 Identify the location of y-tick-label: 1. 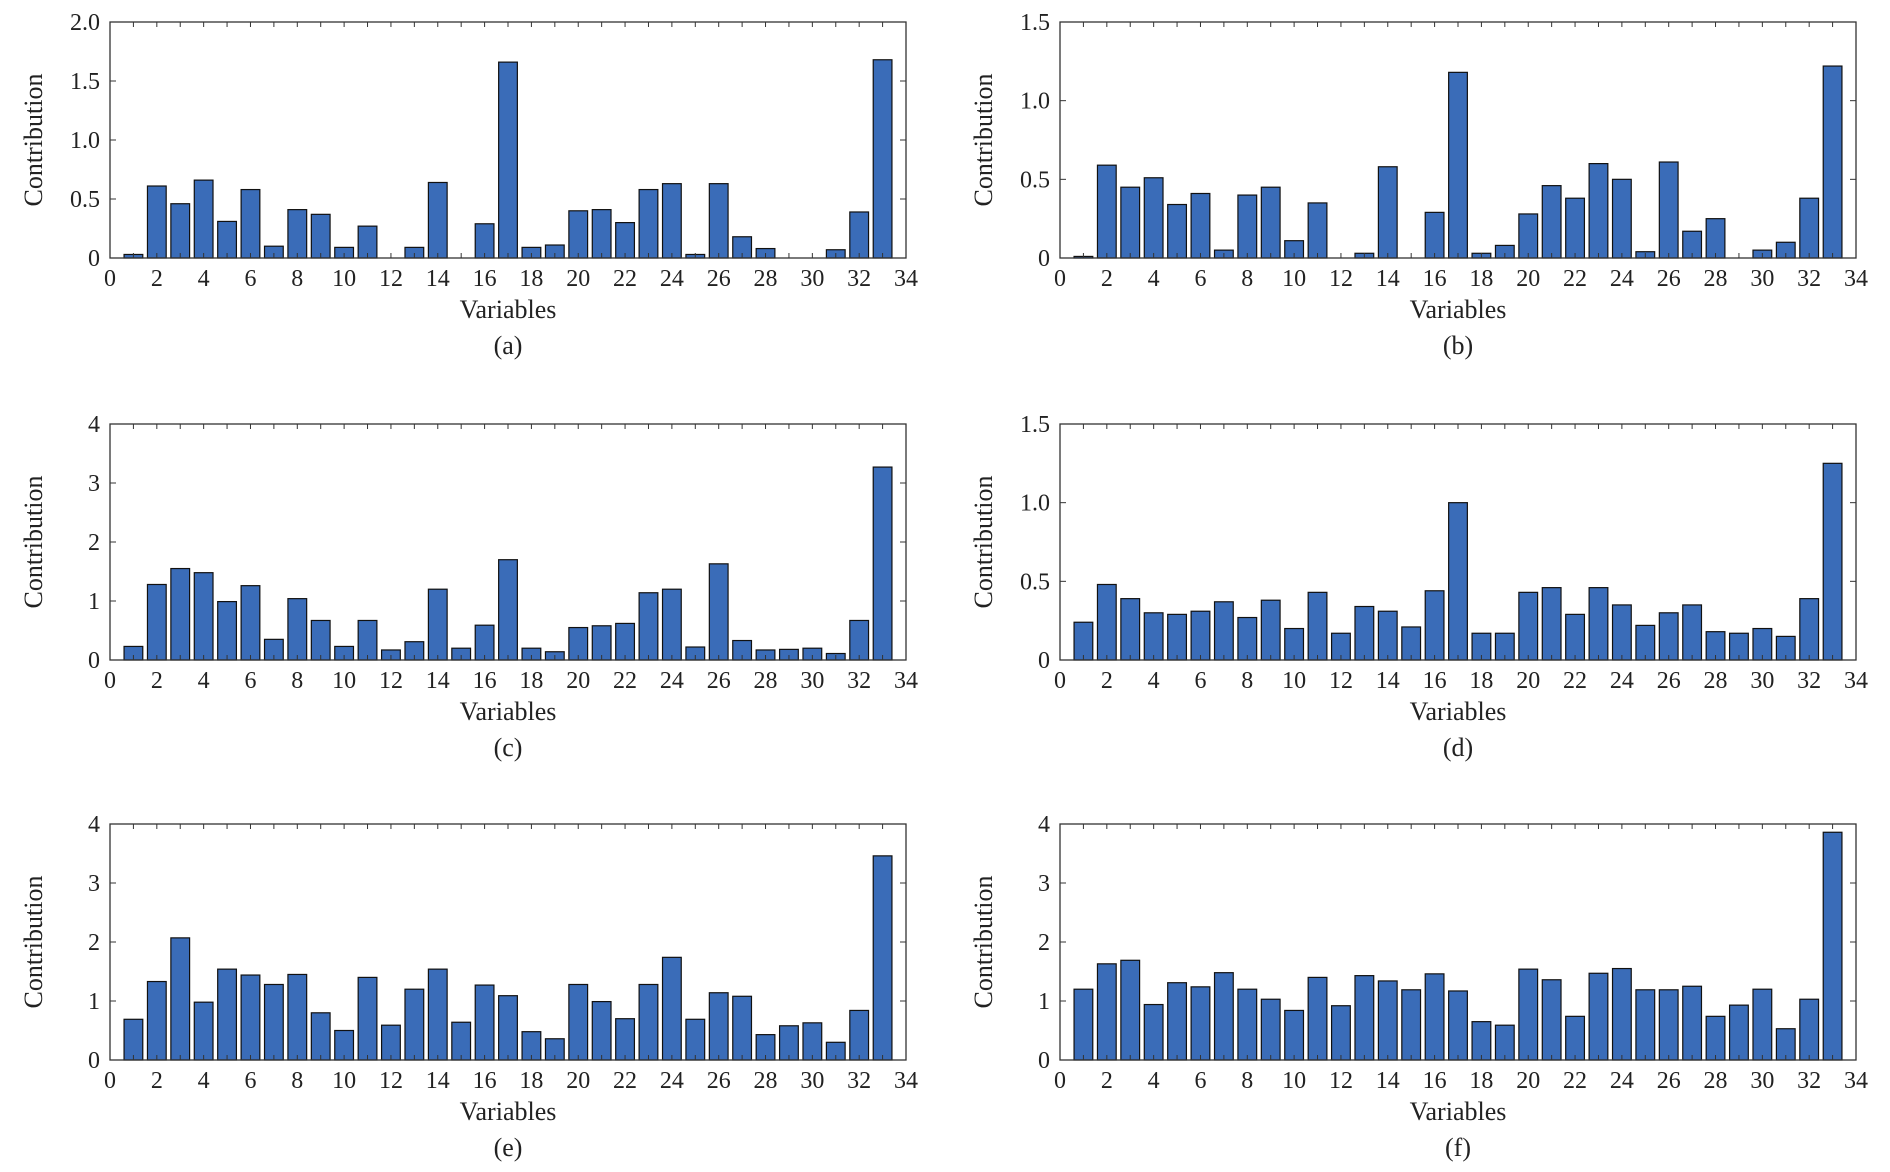
(94, 602).